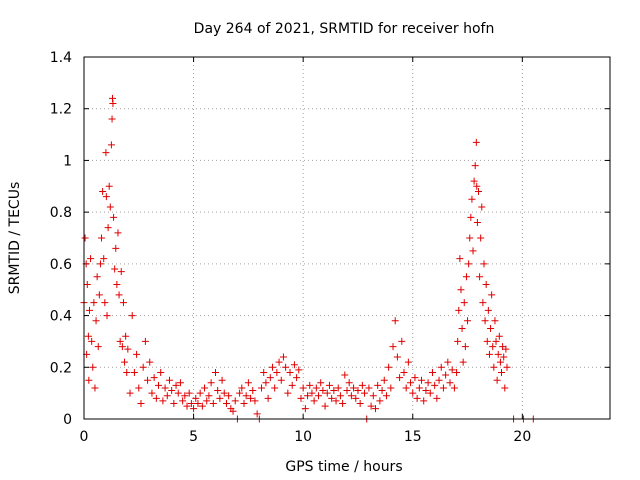  I want to click on y-tick-label: 0.2, so click(61, 368).